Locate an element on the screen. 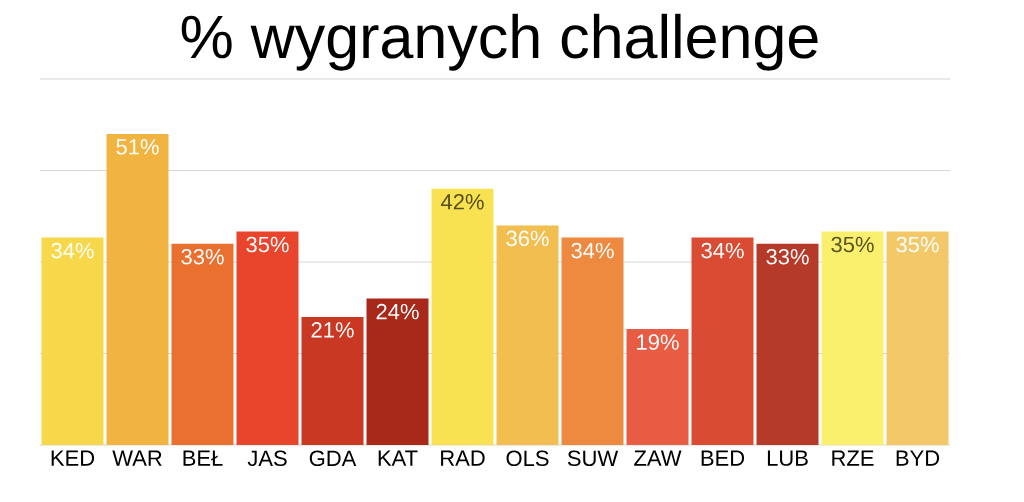  data-label: 42% is located at coordinates (462, 202).